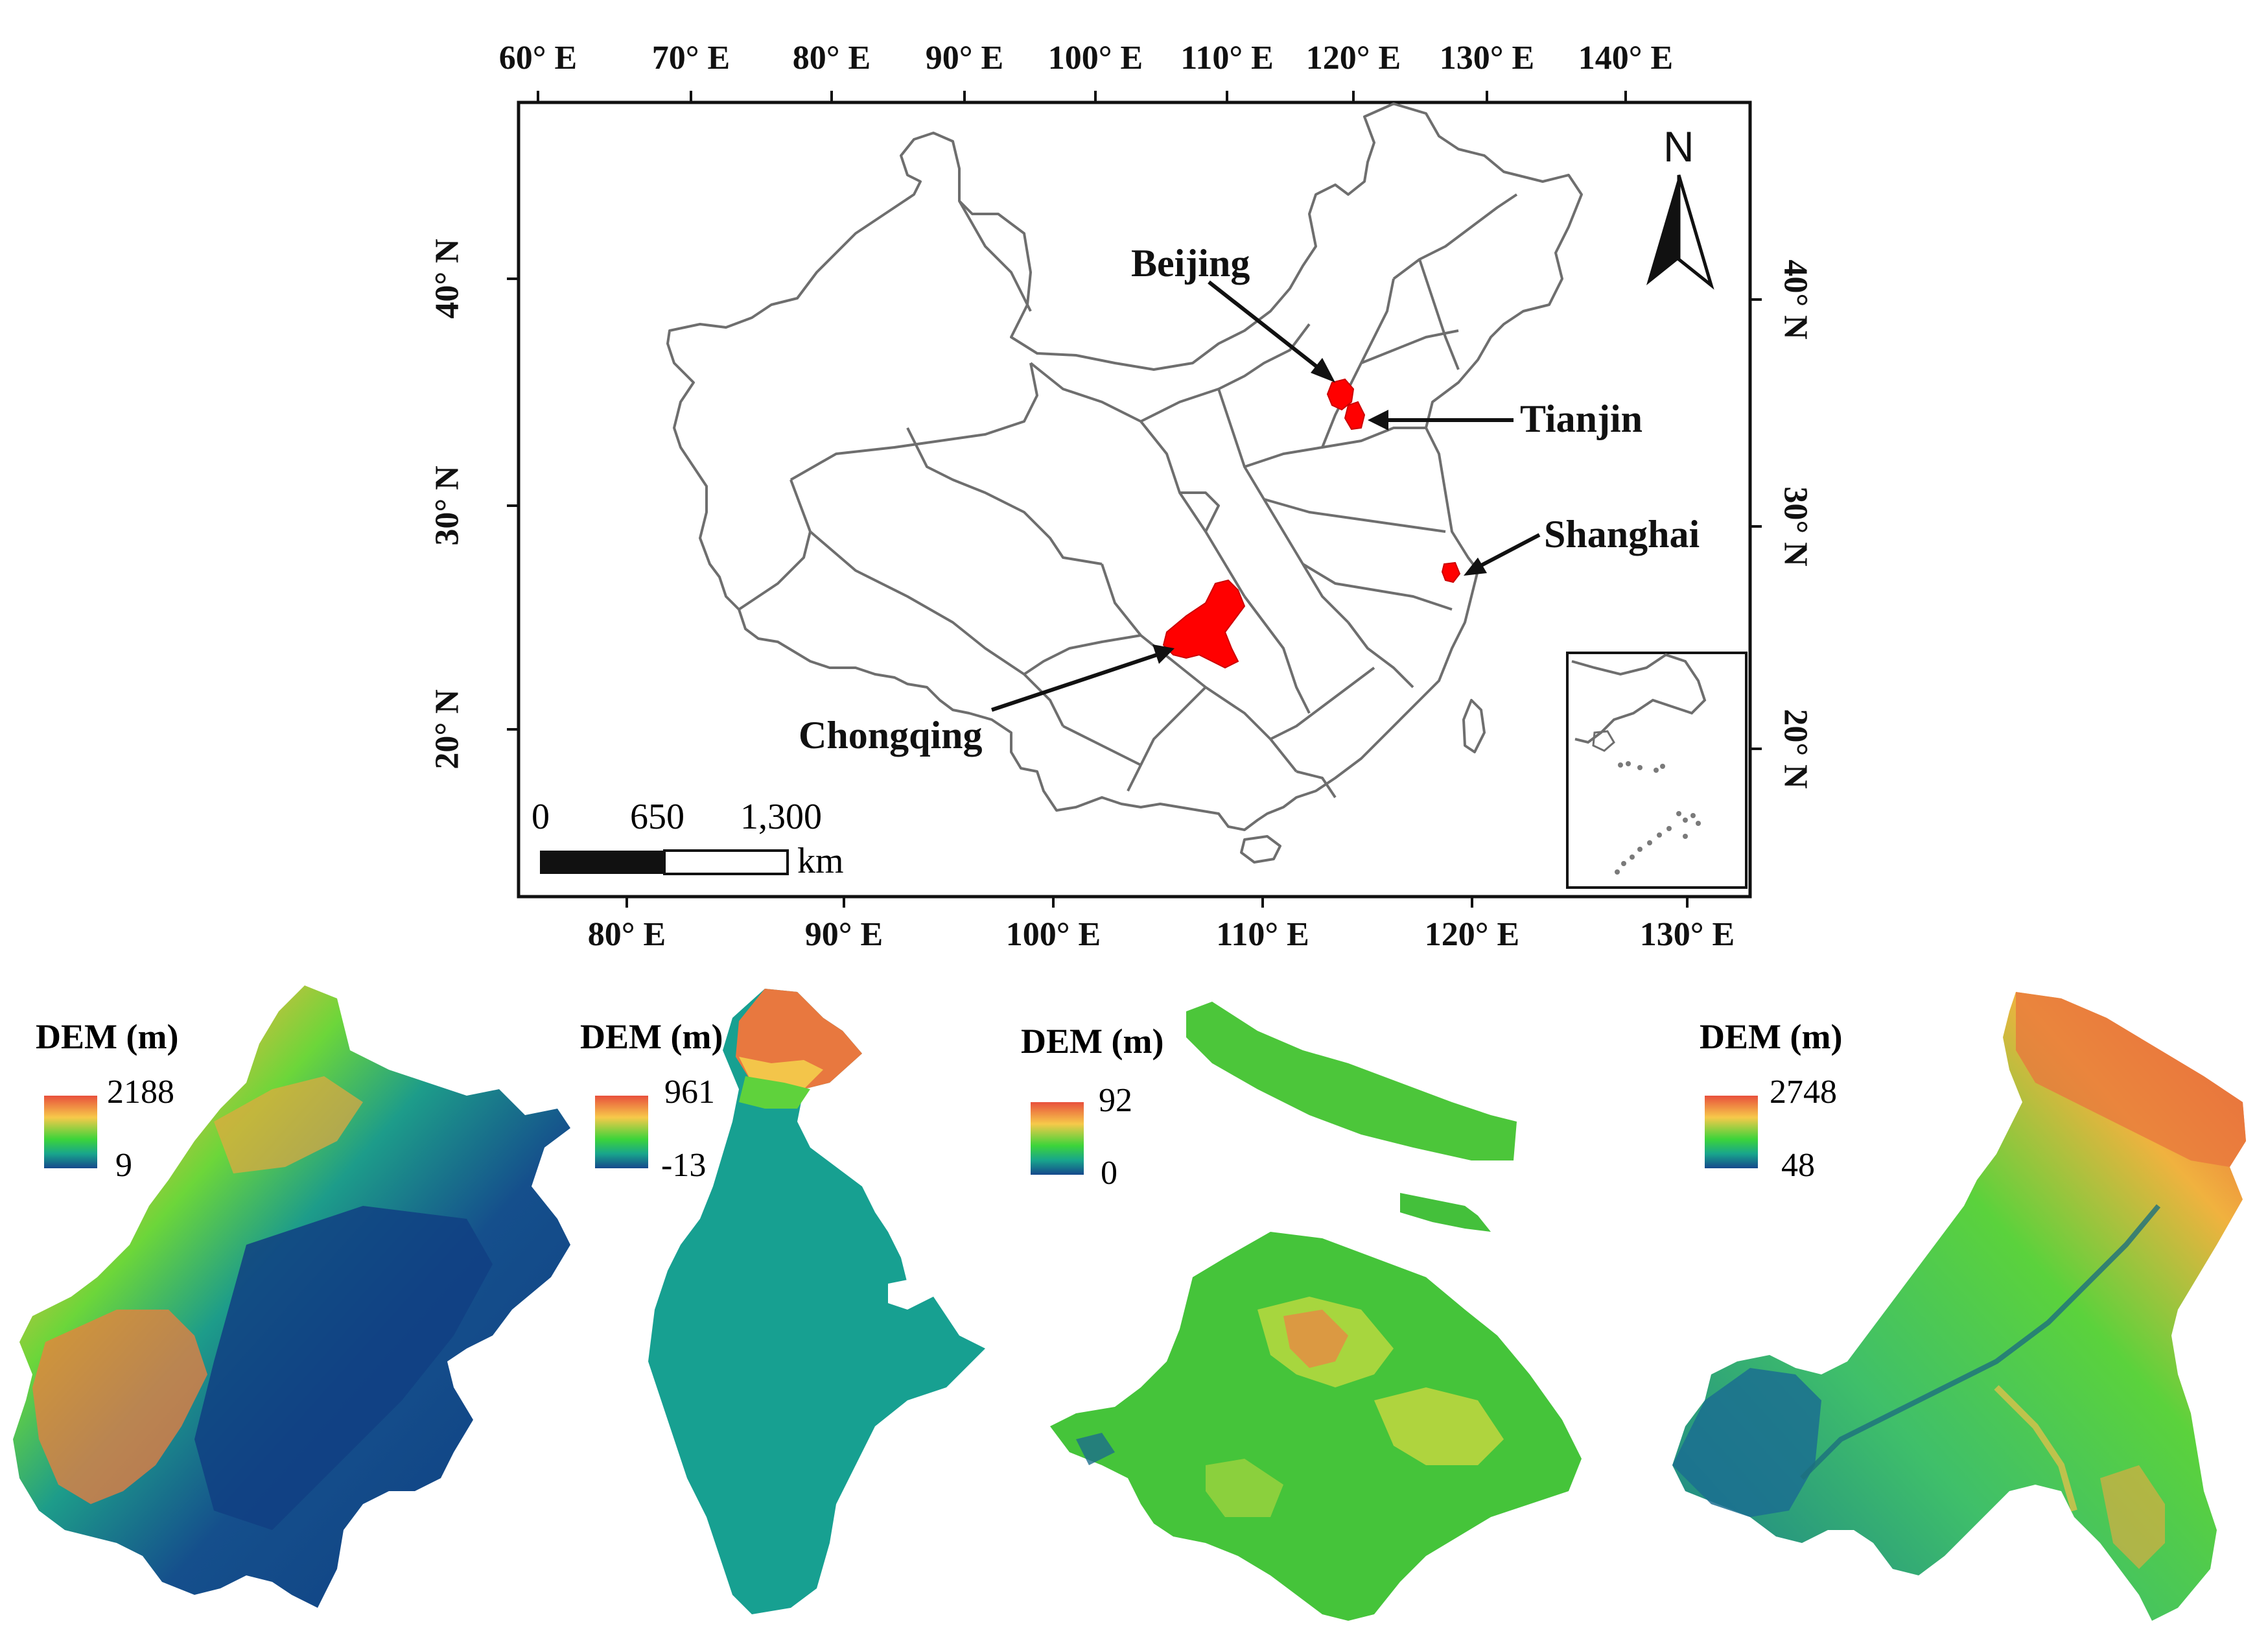 The image size is (2268, 1637). What do you see at coordinates (626, 934) in the screenshot?
I see `bottom-axis-tick: 80° E` at bounding box center [626, 934].